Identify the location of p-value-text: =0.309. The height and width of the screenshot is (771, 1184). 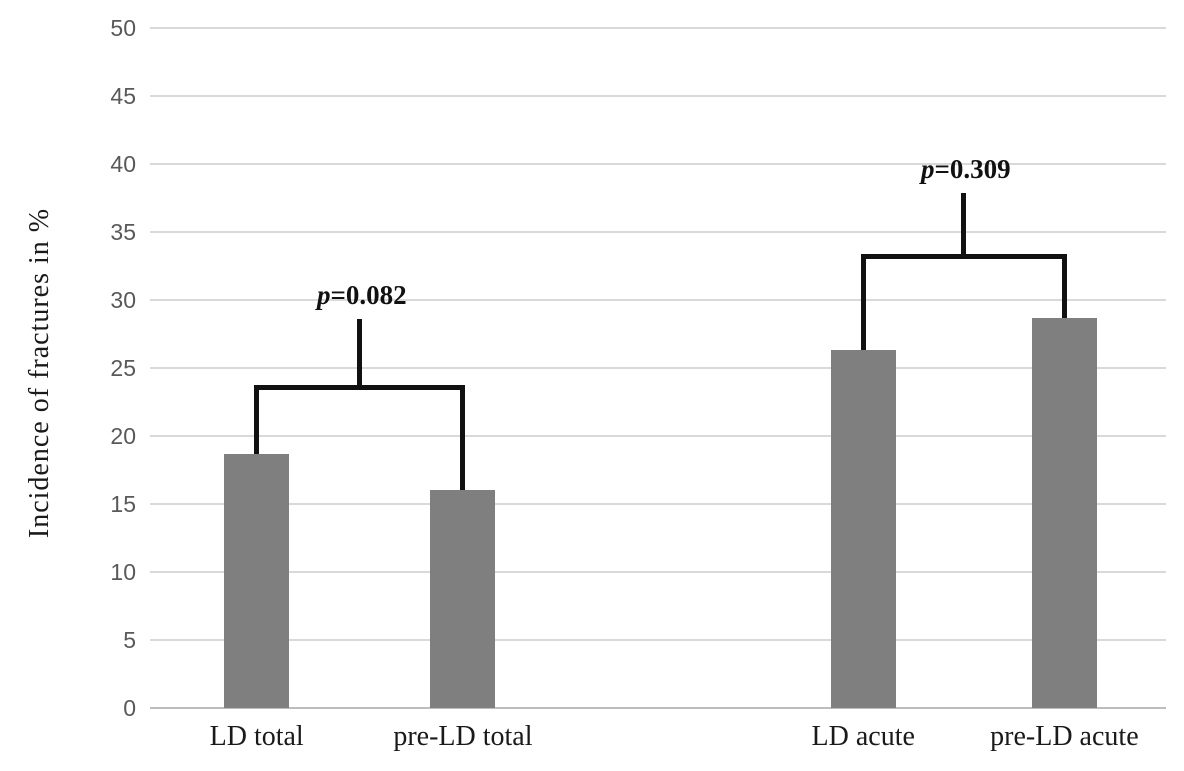
(972, 168).